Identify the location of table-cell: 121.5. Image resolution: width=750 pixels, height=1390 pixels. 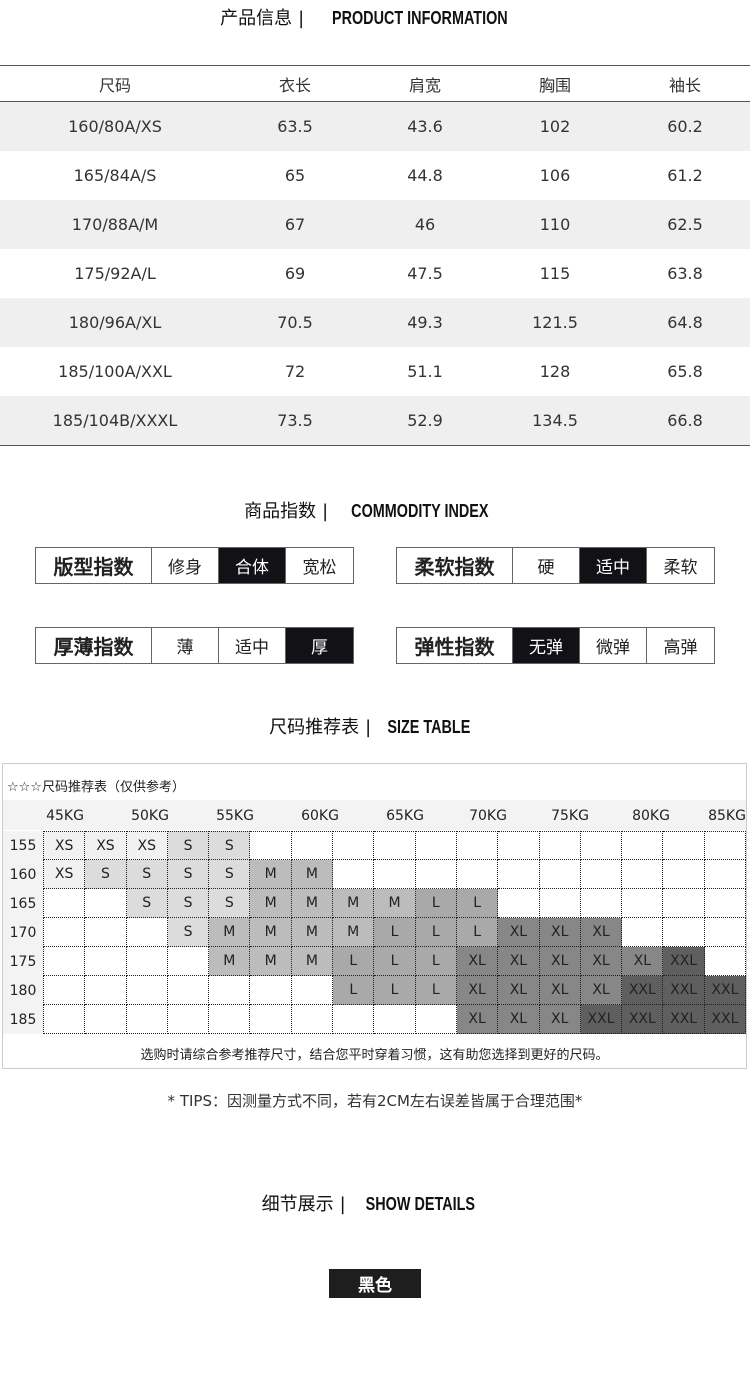
(555, 322).